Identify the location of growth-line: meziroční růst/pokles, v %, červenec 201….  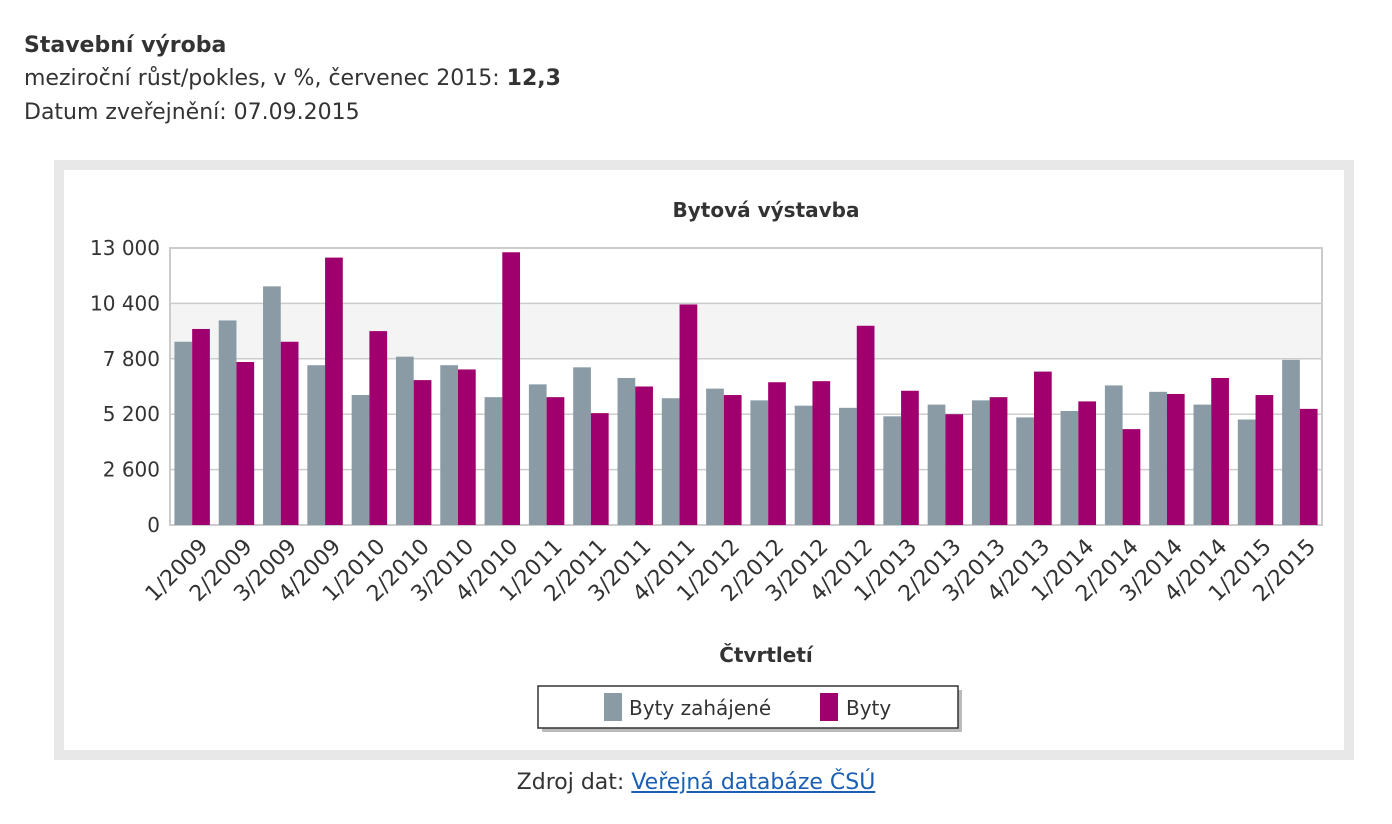
(292, 79).